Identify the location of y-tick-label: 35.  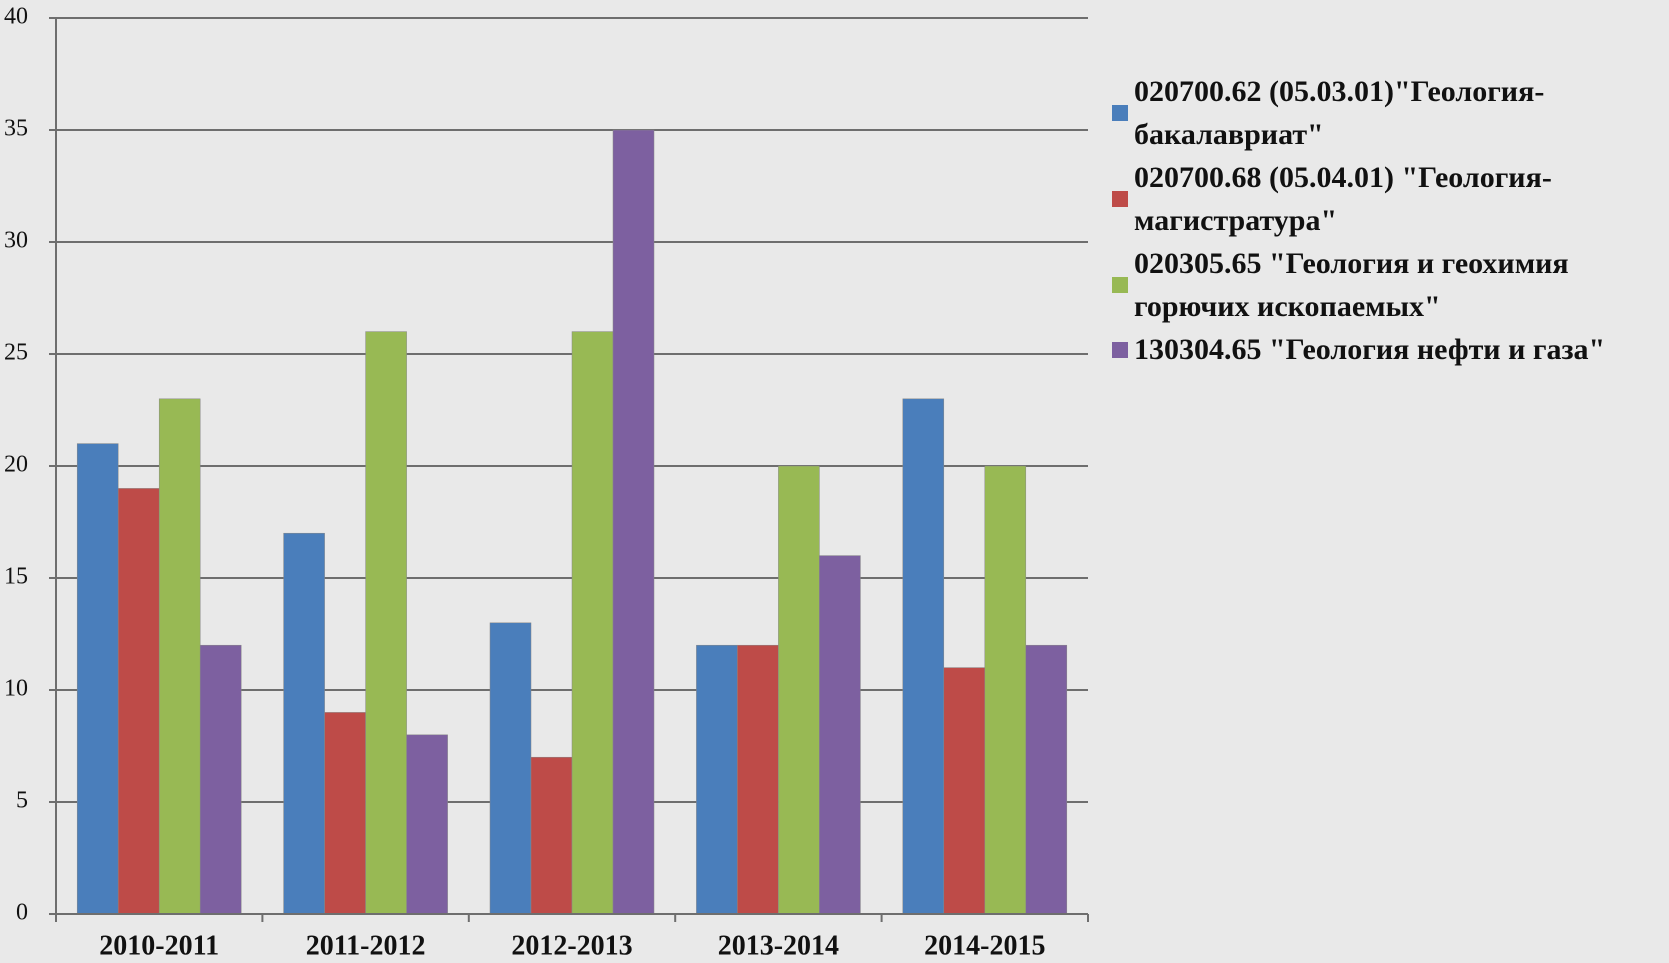
(16, 129).